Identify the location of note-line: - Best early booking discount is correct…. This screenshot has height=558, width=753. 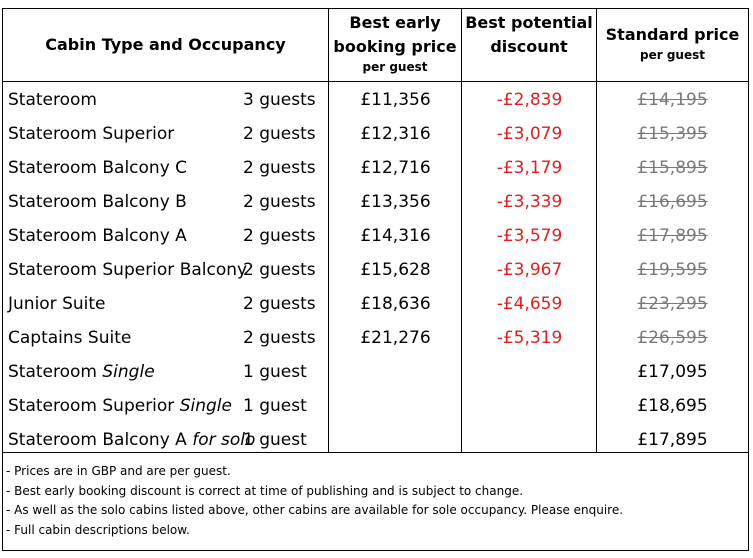
(265, 490).